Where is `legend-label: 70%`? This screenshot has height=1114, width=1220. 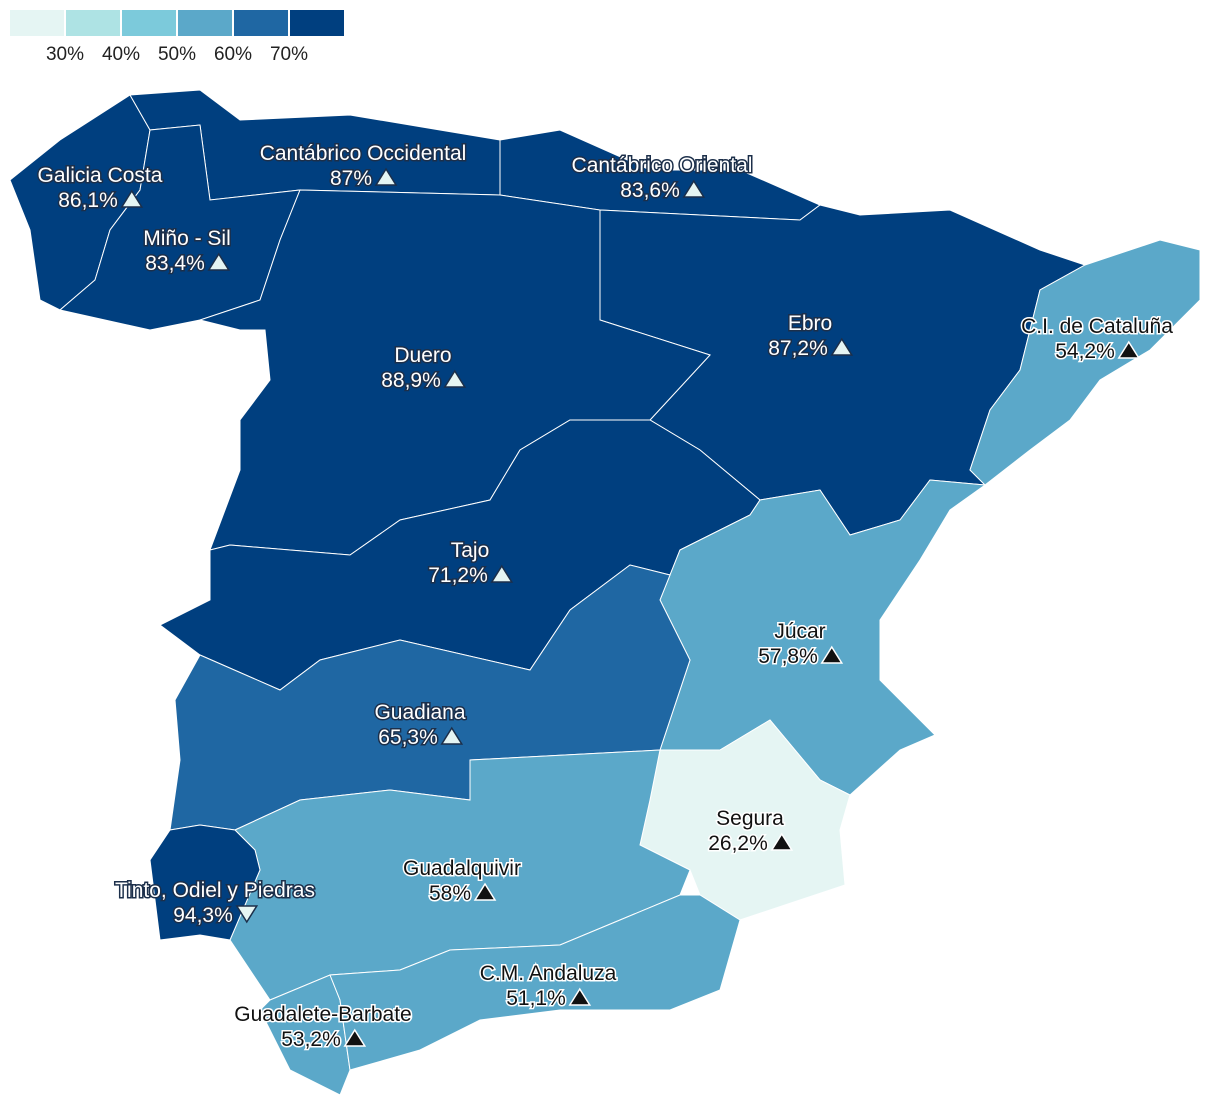 legend-label: 70% is located at coordinates (289, 54).